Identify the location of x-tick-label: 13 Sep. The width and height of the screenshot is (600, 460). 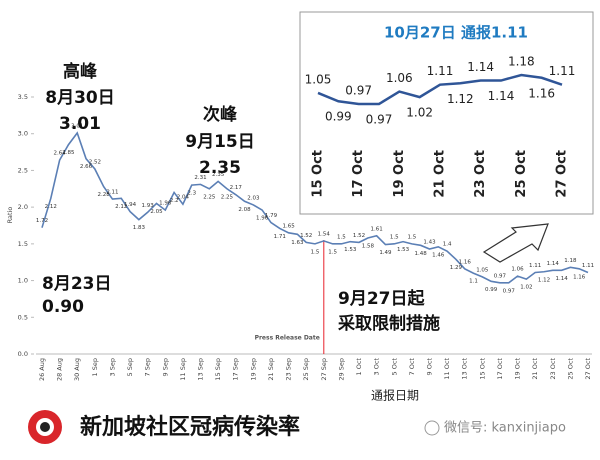
(201, 369).